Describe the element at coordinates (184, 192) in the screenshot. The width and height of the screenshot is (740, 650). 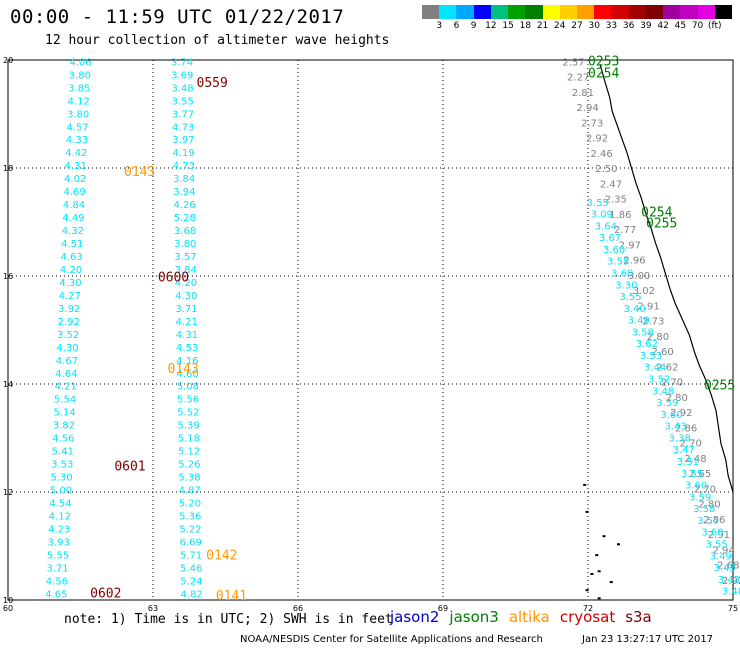
I see `wave-height-value: 3.94` at that location.